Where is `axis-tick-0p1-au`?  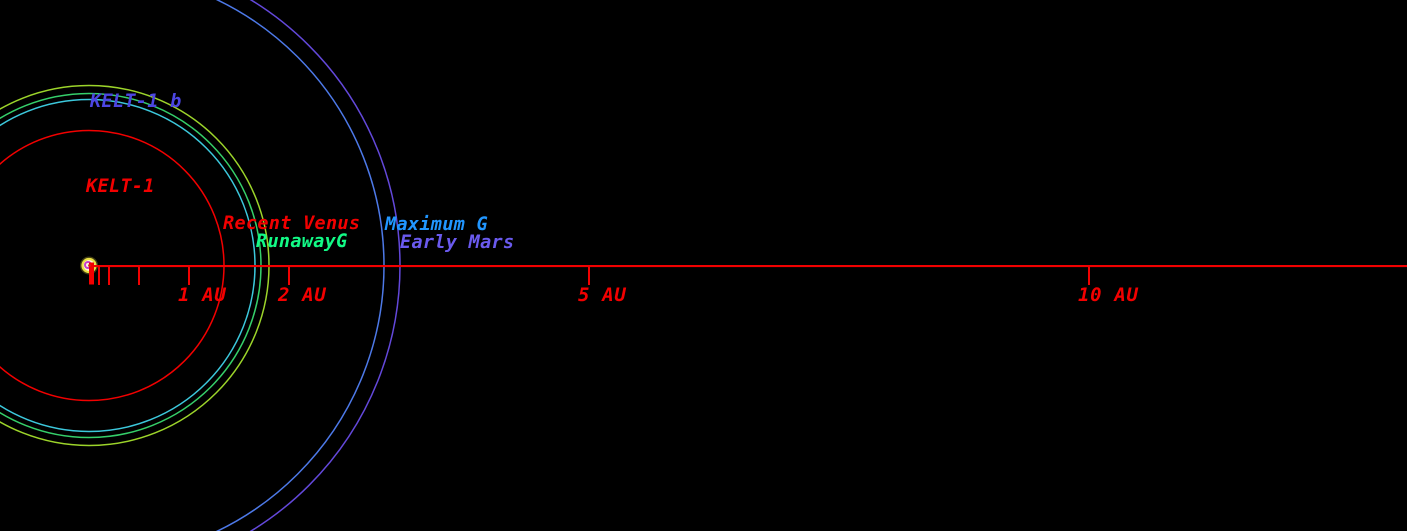 axis-tick-0p1-au is located at coordinates (99, 275).